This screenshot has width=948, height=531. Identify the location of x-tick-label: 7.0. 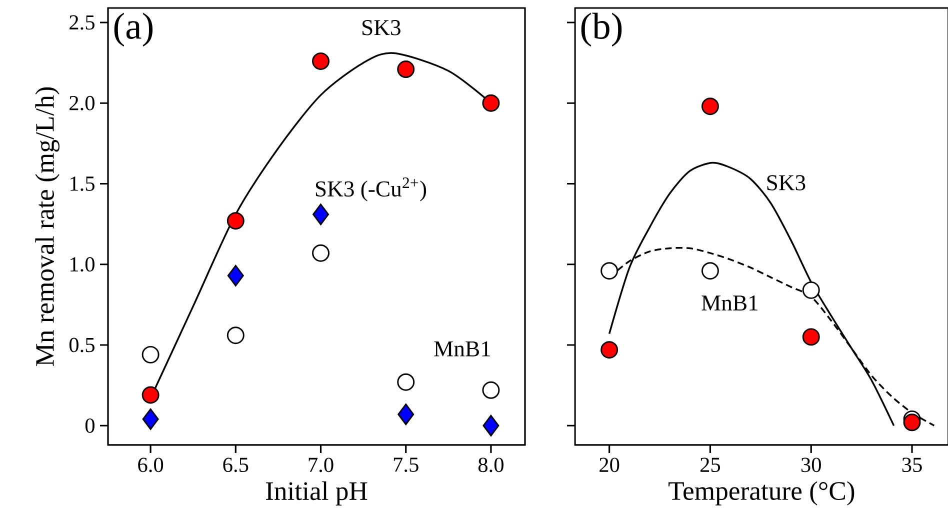
(321, 465).